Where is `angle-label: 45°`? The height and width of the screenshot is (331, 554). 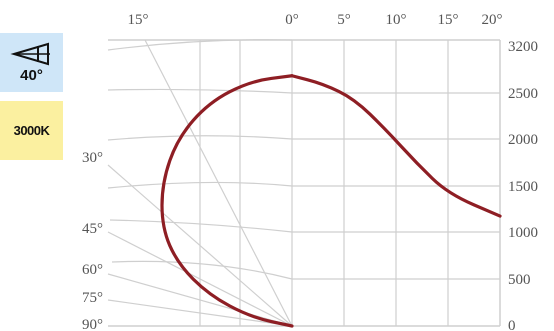
angle-label: 45° is located at coordinates (92, 229).